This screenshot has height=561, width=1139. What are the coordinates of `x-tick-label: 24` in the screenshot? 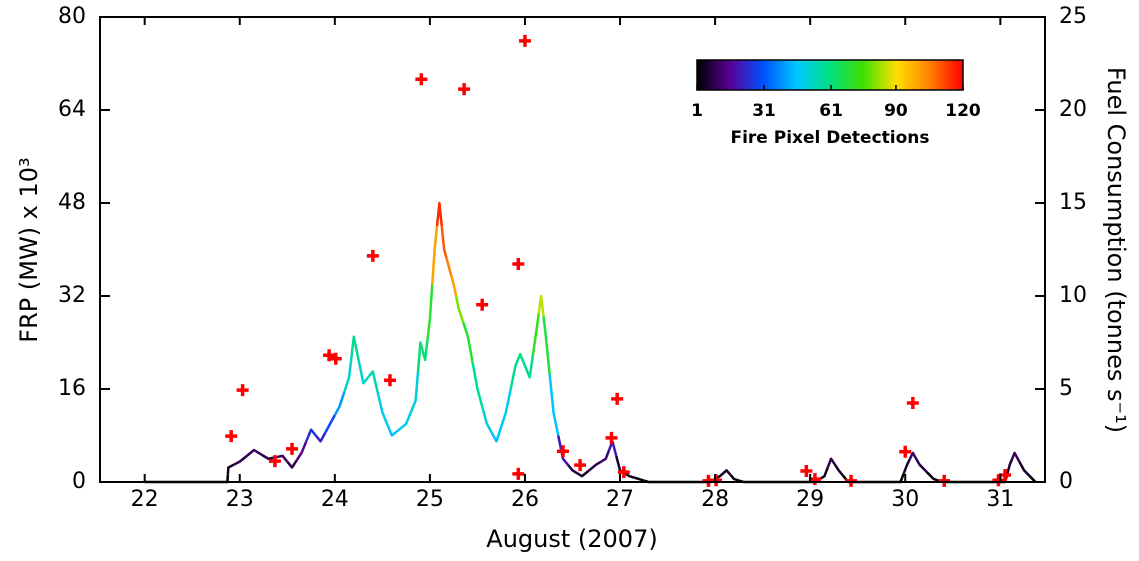 It's located at (335, 499).